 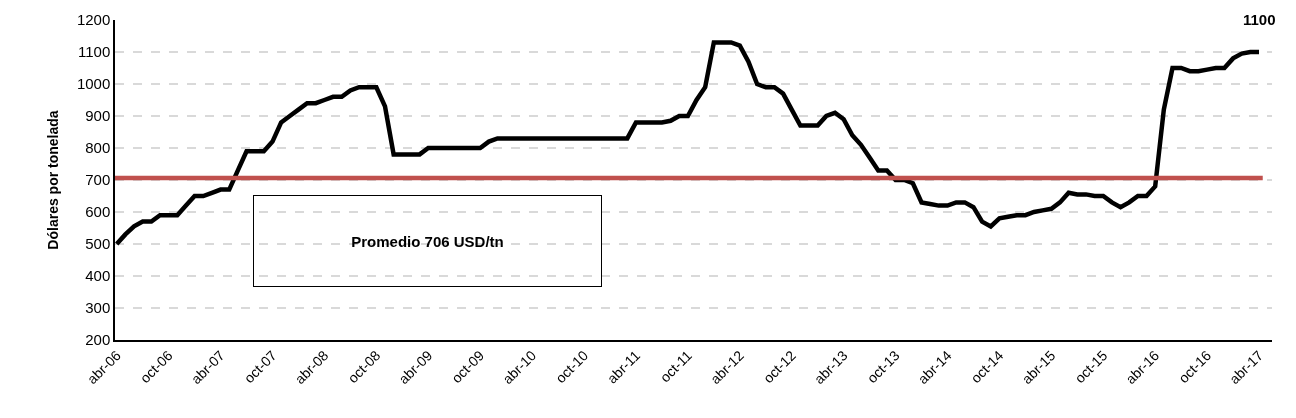 I want to click on y-tick-label: 300, so click(x=98, y=308).